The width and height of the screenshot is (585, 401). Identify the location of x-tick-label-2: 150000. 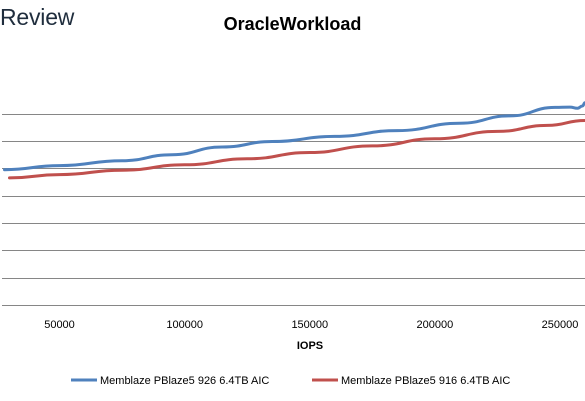
(309, 325).